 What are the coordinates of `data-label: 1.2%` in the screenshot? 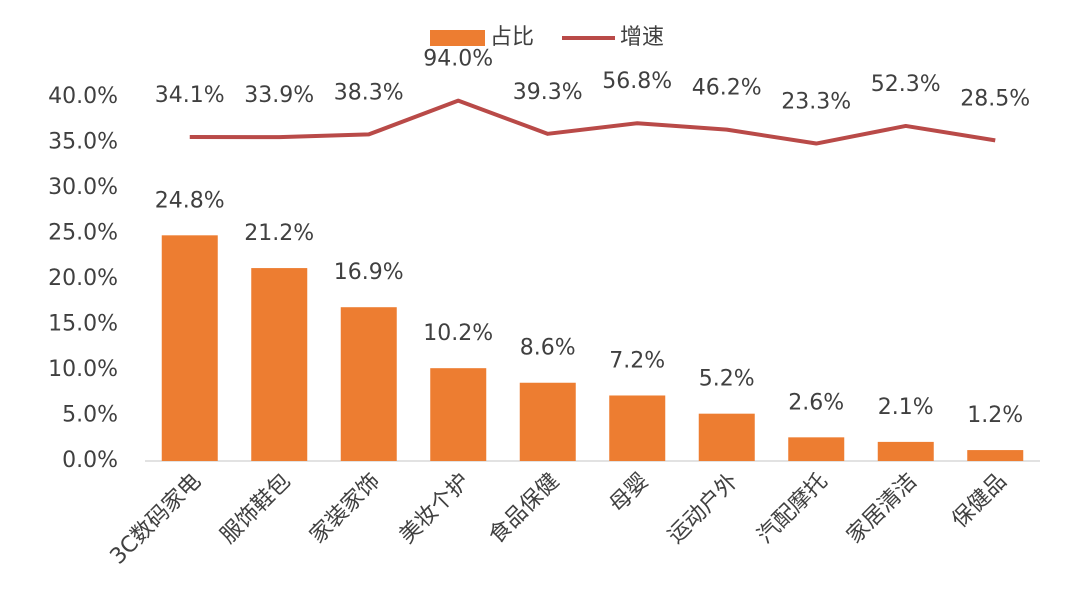 It's located at (995, 415).